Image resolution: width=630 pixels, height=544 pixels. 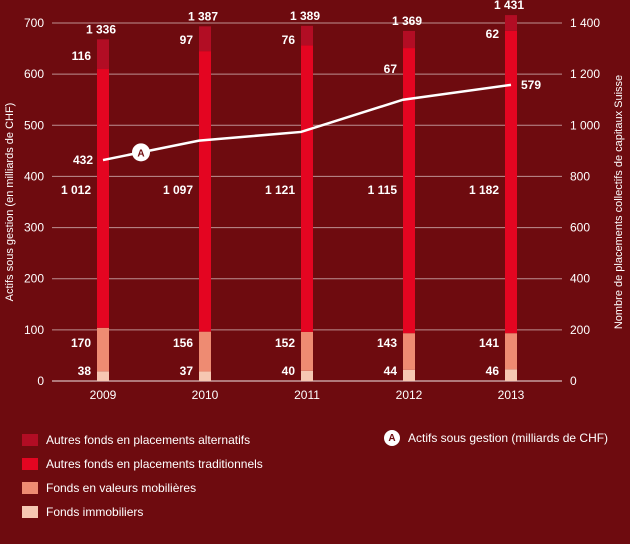 I want to click on line-marker, so click(x=141, y=152).